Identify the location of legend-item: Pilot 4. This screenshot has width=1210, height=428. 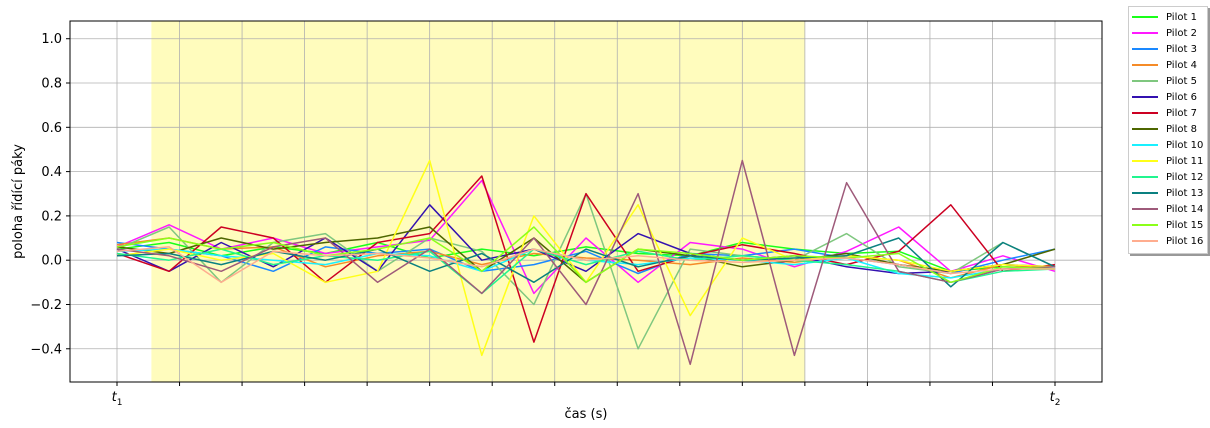
(1168, 65).